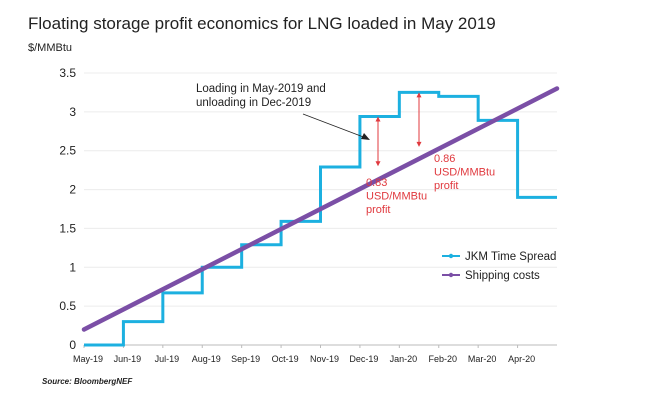 This screenshot has height=420, width=657. Describe the element at coordinates (72, 267) in the screenshot. I see `y-tick-label: 1` at that location.